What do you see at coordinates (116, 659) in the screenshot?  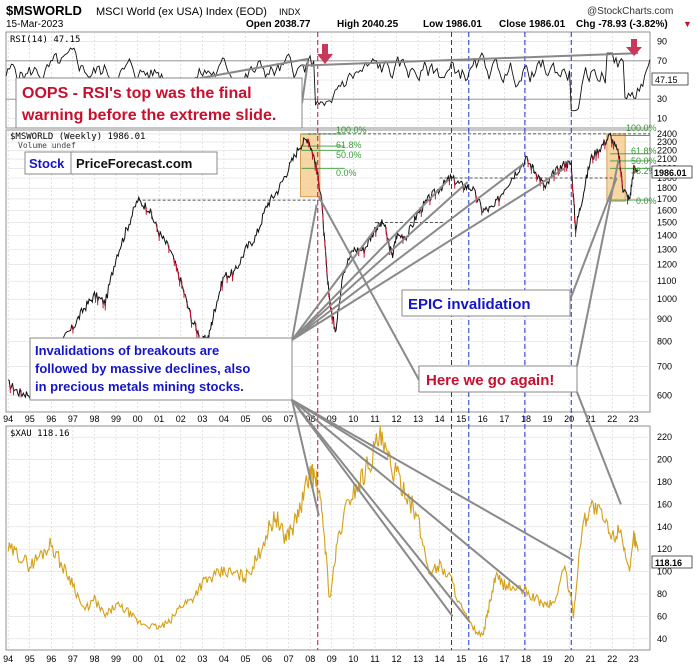 I see `xau-xtick-label: 99` at bounding box center [116, 659].